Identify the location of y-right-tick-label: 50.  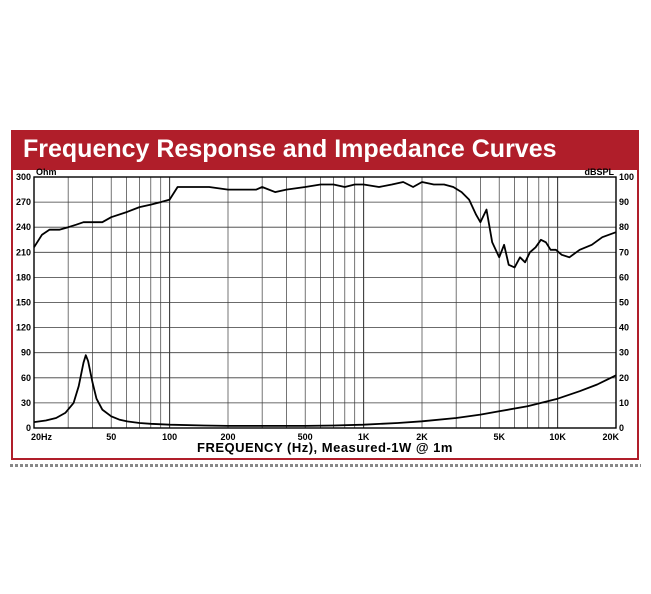
(624, 303).